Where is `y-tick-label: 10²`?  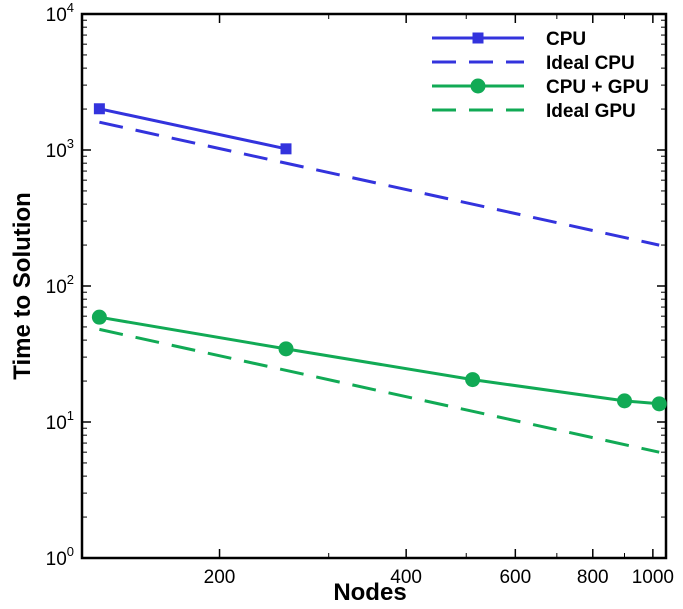
y-tick-label: 10² is located at coordinates (60, 285).